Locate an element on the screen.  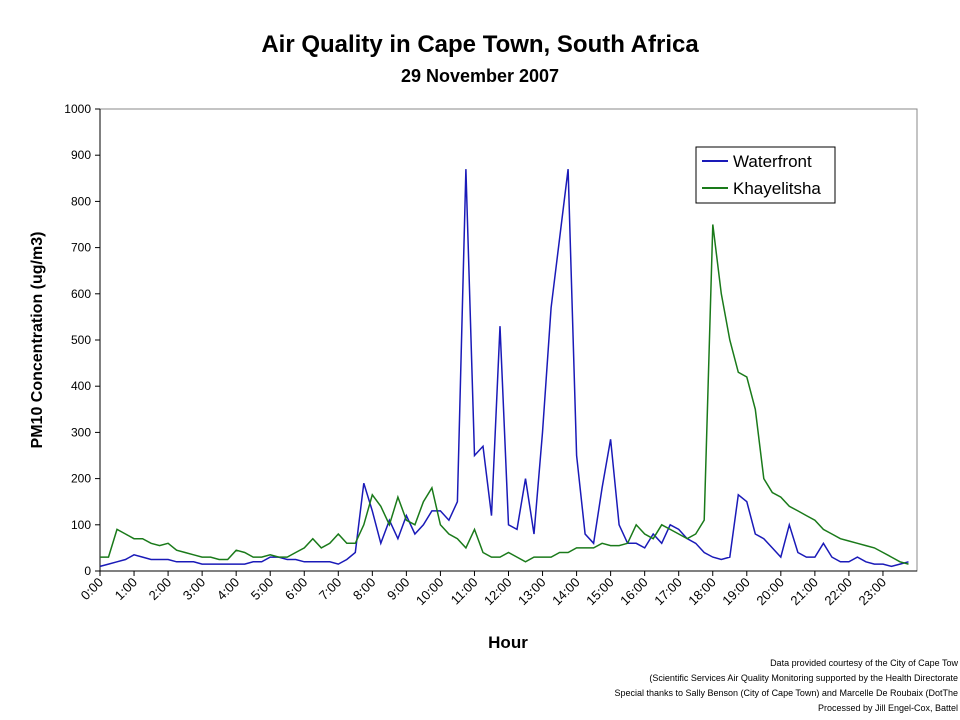
legend-label: Khayelitsha is located at coordinates (777, 188).